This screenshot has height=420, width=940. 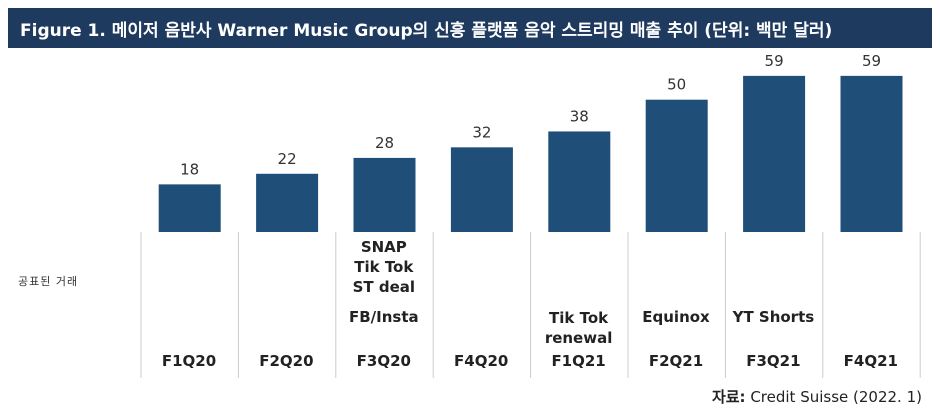 I want to click on deal-annotation-line: renewal, so click(x=578, y=338).